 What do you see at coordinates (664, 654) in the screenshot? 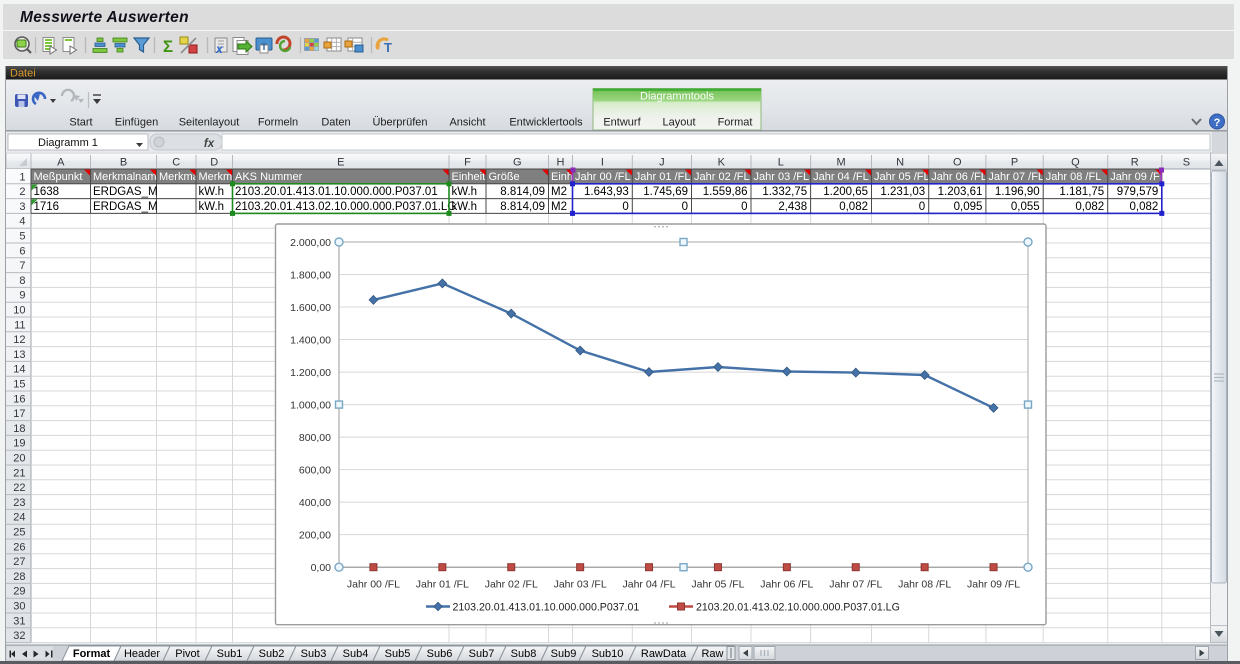
I see `svg-text: RawData` at bounding box center [664, 654].